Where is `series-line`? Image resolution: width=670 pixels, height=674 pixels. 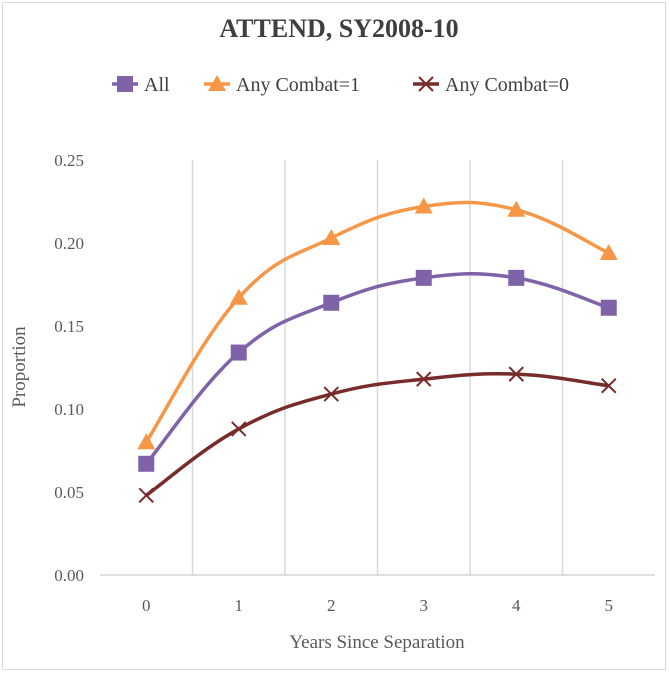
series-line is located at coordinates (377, 434).